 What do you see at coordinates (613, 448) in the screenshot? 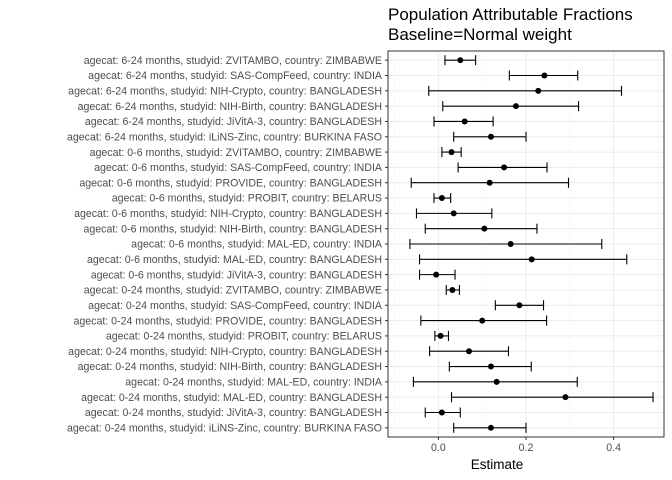
I see `x-tick-label: 0.4` at bounding box center [613, 448].